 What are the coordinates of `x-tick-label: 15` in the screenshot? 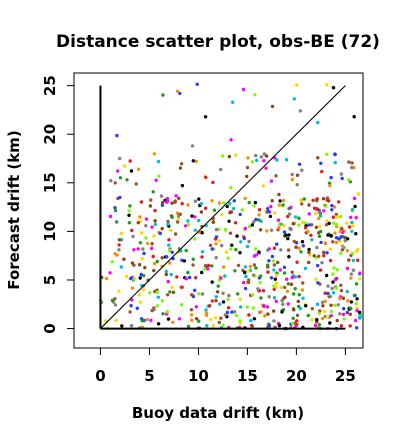 It's located at (247, 376).